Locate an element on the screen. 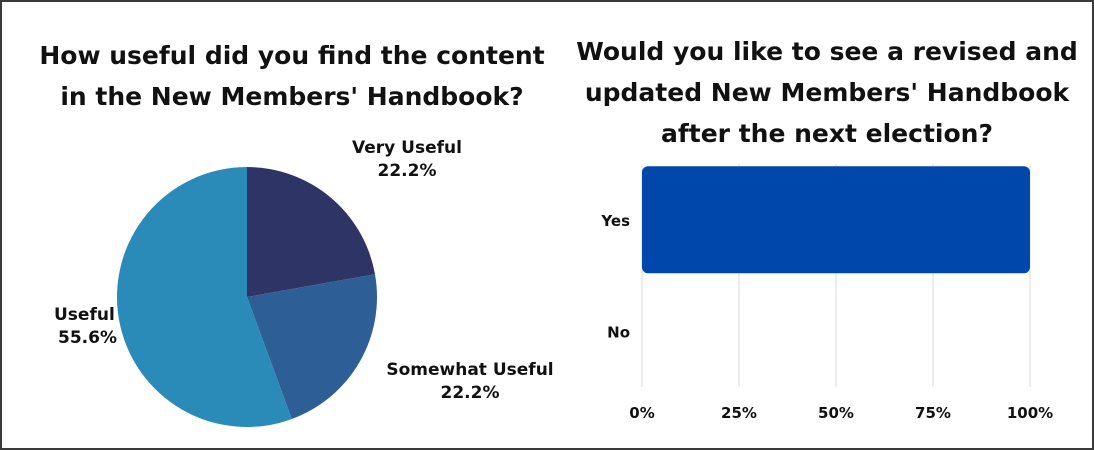 The image size is (1094, 450). pie-percent-very-useful: 22.2% is located at coordinates (407, 171).